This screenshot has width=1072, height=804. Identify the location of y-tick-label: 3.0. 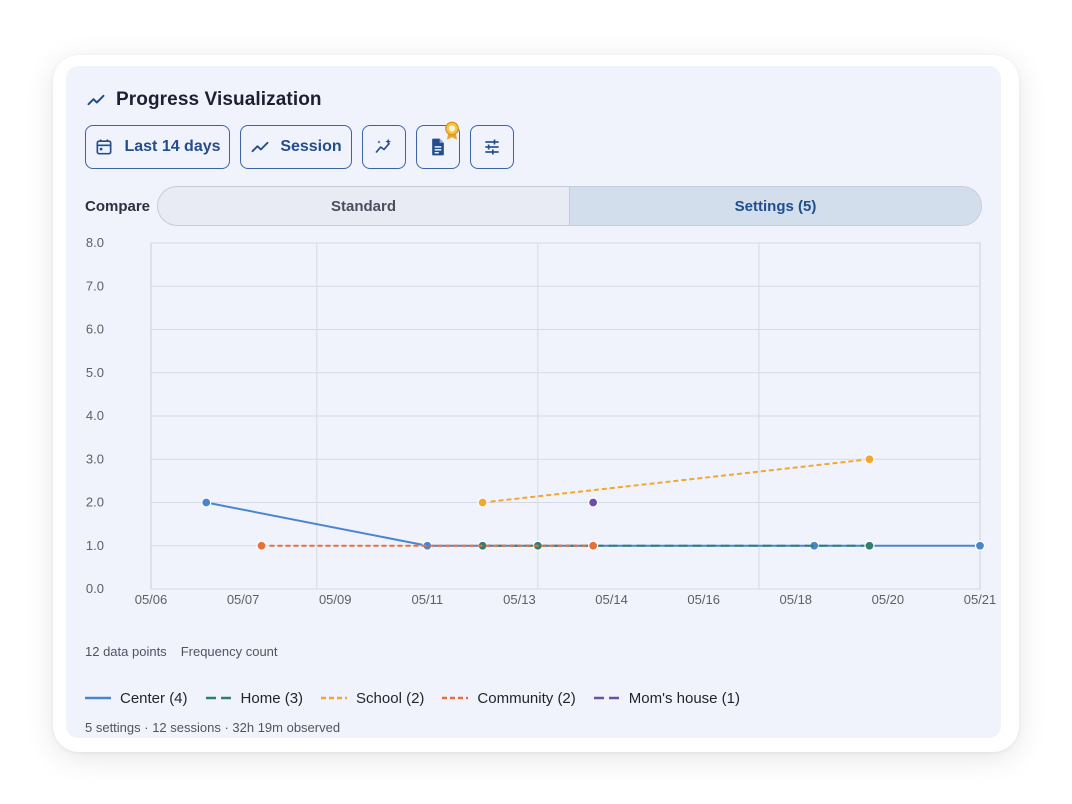
(95, 458).